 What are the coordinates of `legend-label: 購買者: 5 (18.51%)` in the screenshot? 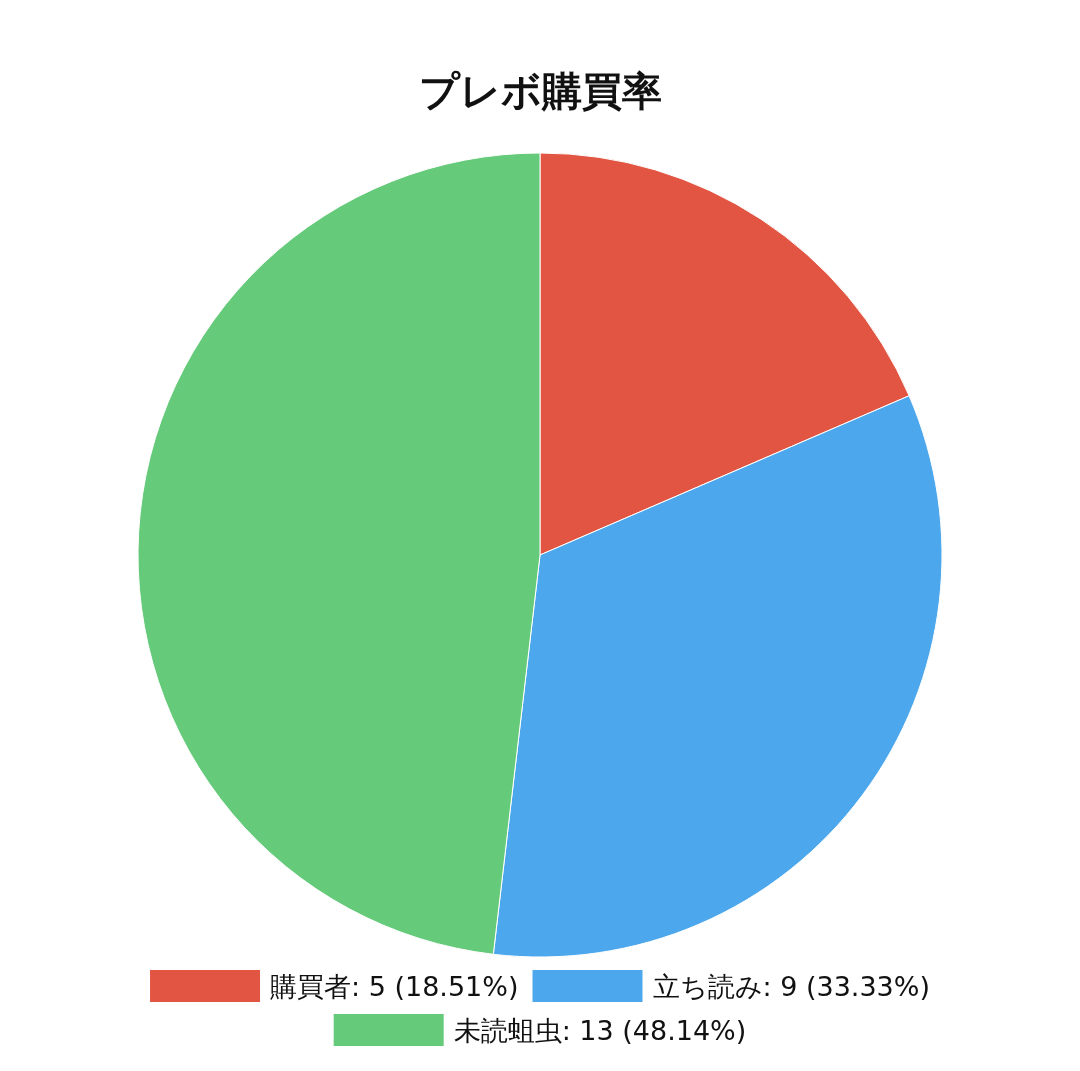 It's located at (394, 986).